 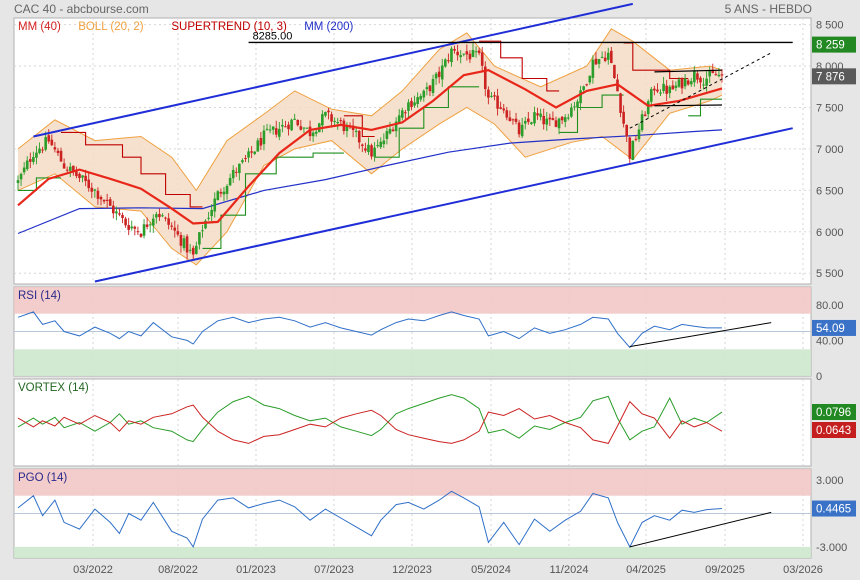 What do you see at coordinates (831, 548) in the screenshot?
I see `pgo-ytick-0: -3.000` at bounding box center [831, 548].